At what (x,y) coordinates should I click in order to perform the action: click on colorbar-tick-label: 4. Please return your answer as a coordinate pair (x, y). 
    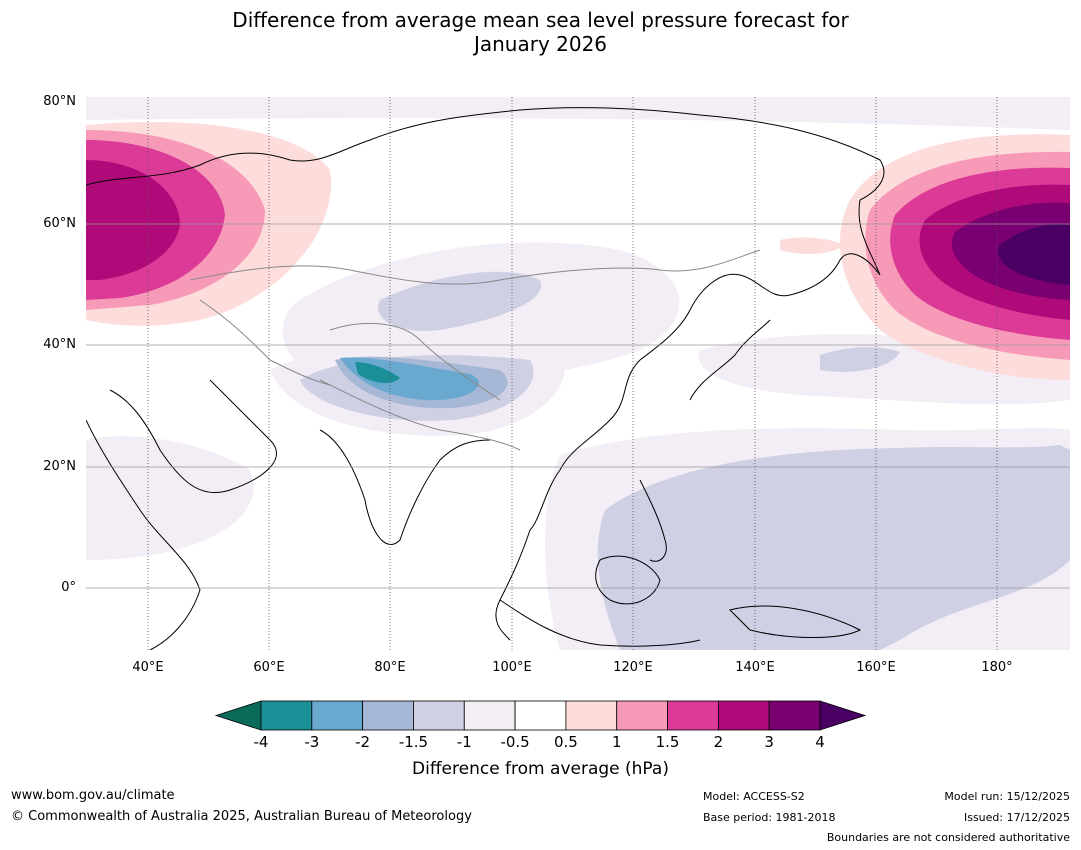
    Looking at the image, I should click on (820, 742).